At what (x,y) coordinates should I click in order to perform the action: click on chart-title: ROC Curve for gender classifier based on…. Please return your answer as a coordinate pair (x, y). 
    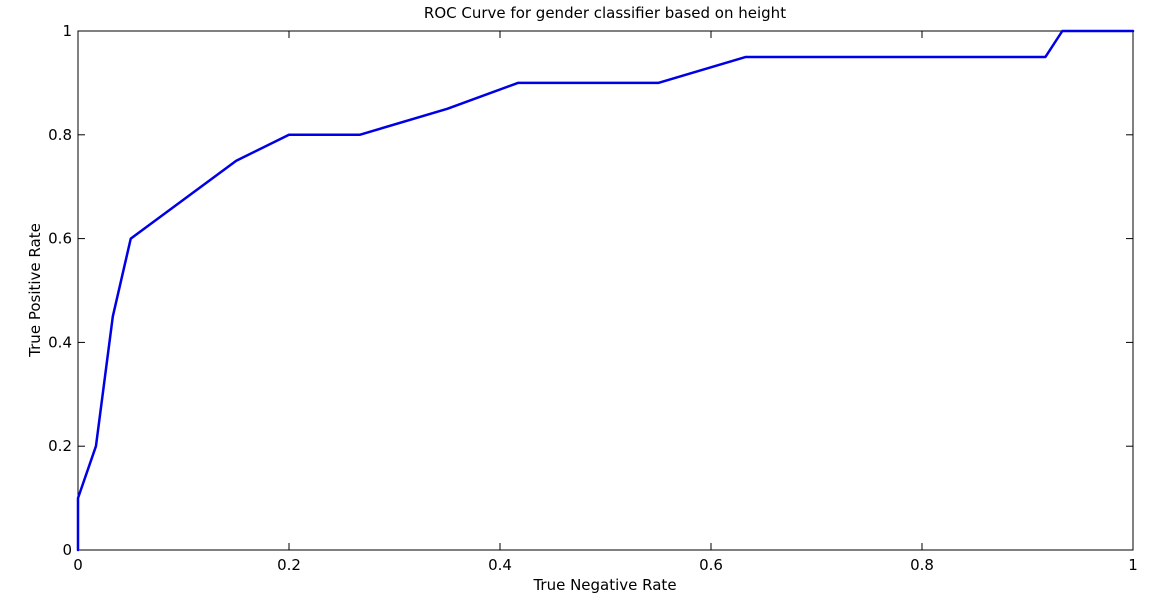
    Looking at the image, I should click on (605, 13).